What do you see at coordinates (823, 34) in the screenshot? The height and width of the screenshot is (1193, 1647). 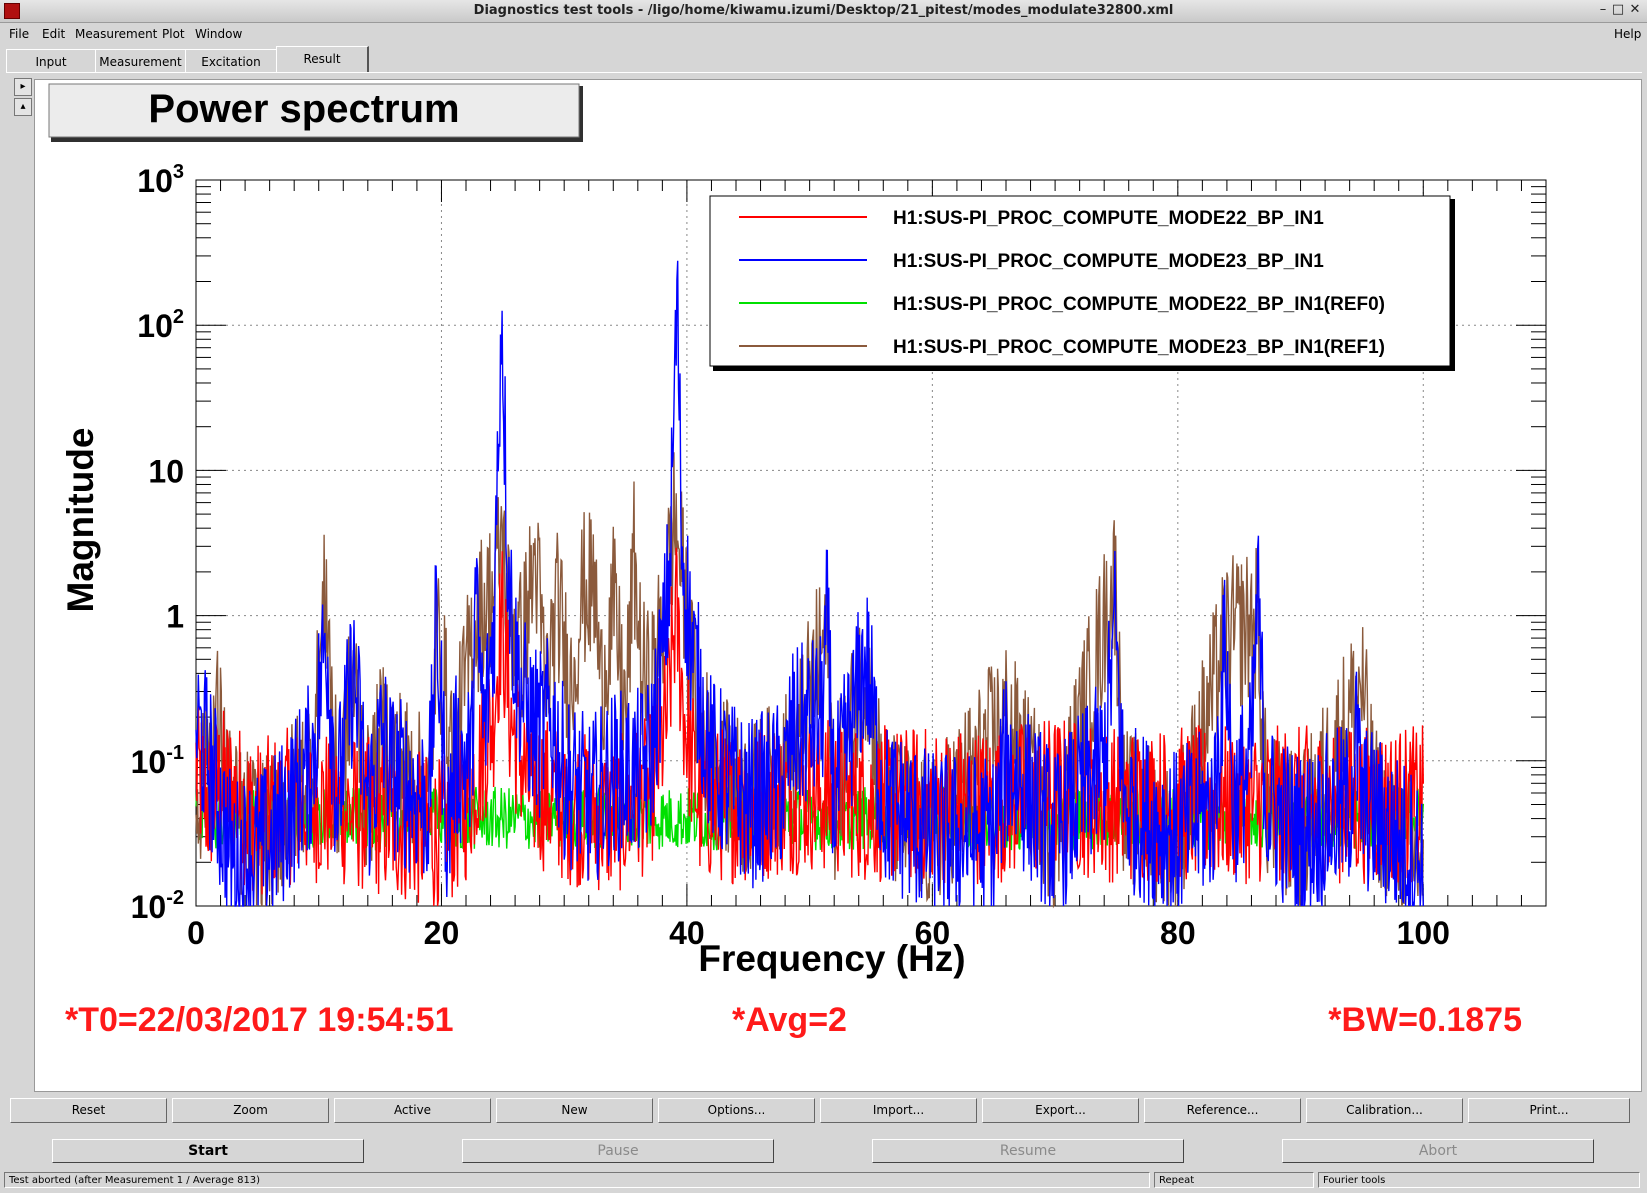 I see `menu-bar: File Edit Measurement Plot Window Help` at bounding box center [823, 34].